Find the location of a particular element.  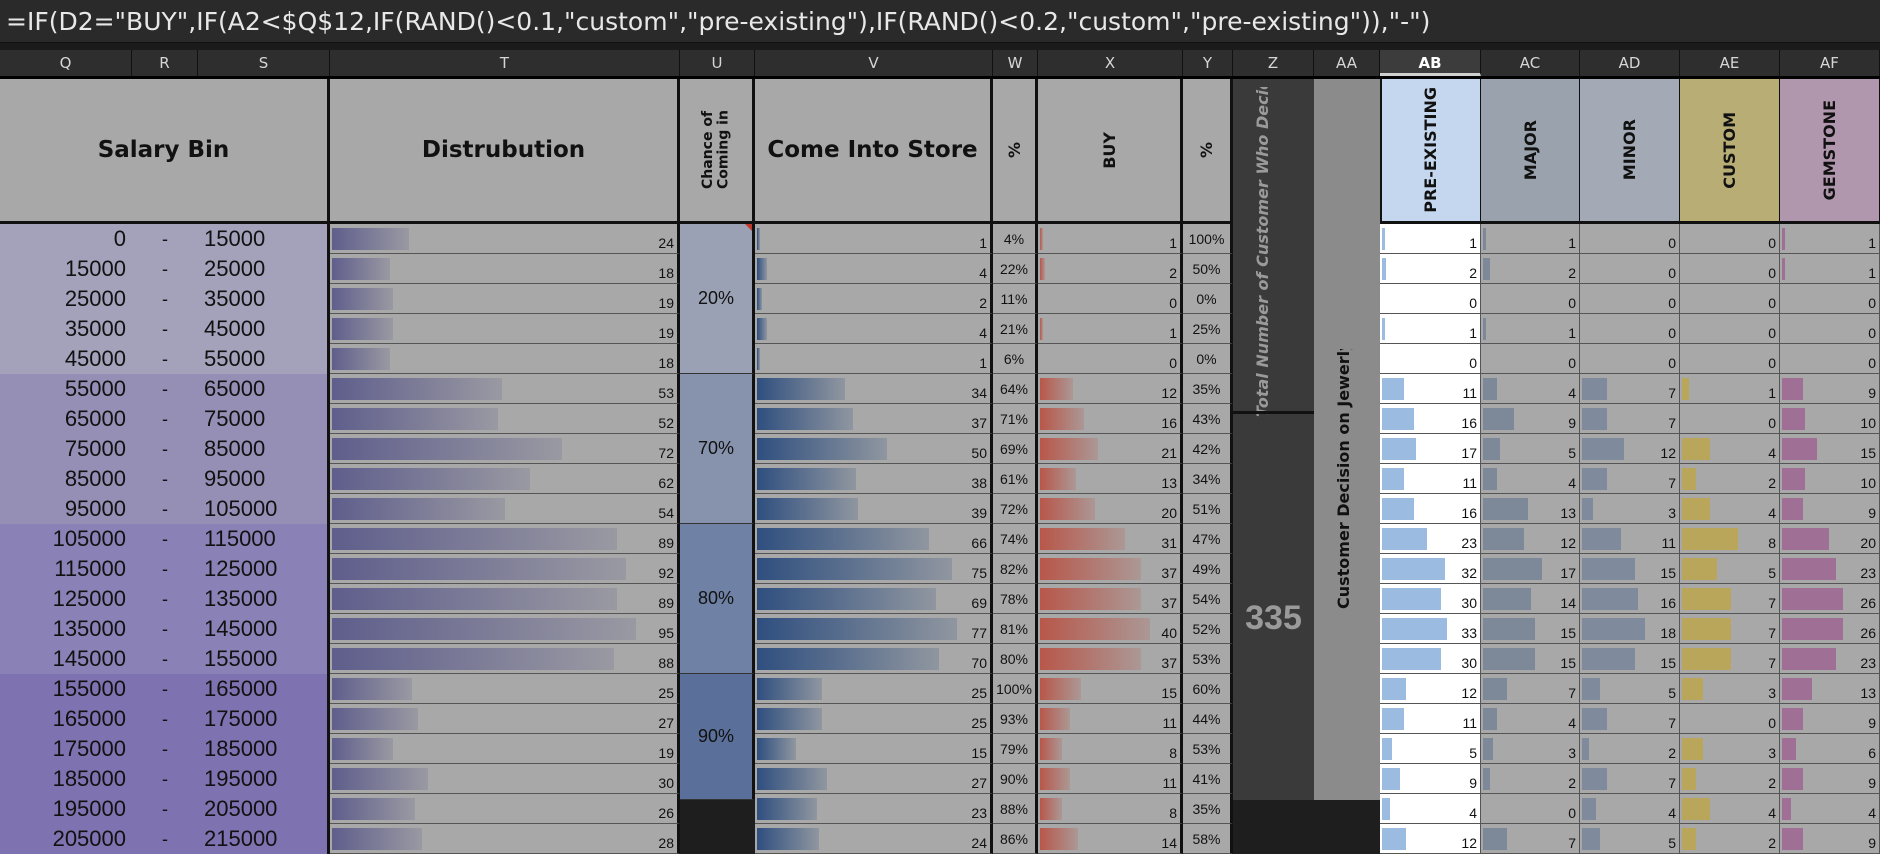

buy-cell: 40 is located at coordinates (1110, 629).